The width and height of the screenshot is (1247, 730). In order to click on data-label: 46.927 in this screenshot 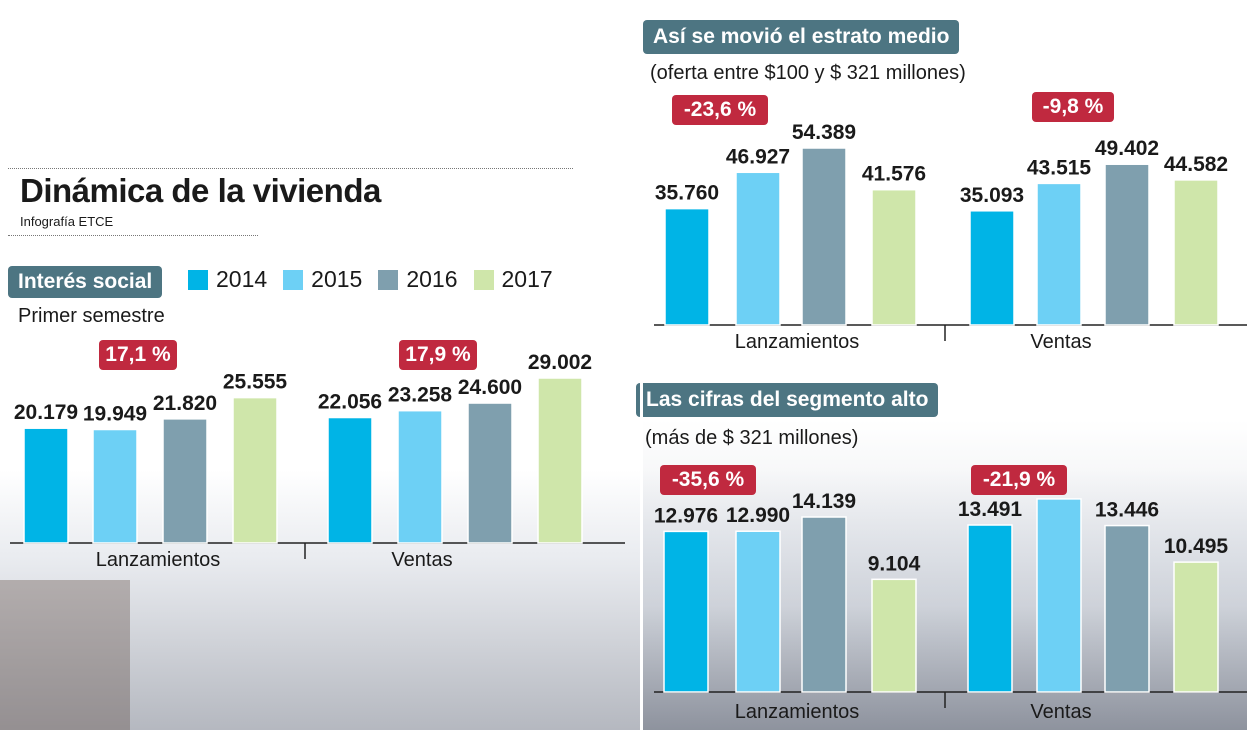, I will do `click(758, 156)`.